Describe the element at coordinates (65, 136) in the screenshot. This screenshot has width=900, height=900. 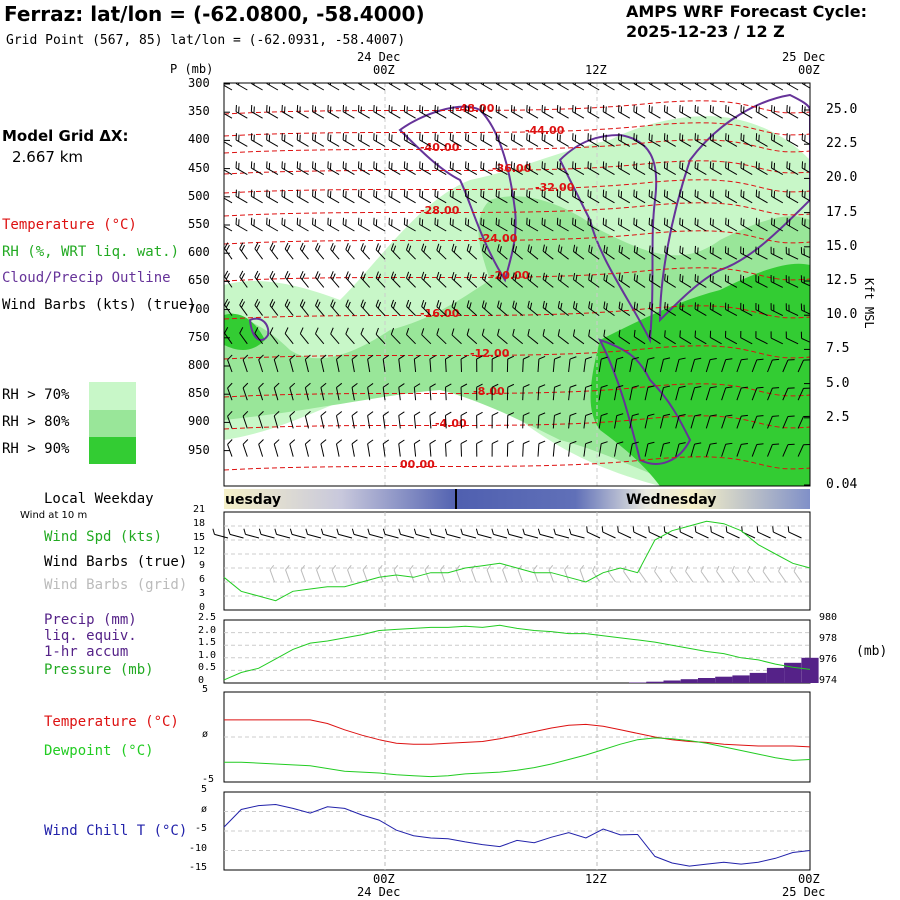
I see `model-grid-label: Model Grid ΔX:` at that location.